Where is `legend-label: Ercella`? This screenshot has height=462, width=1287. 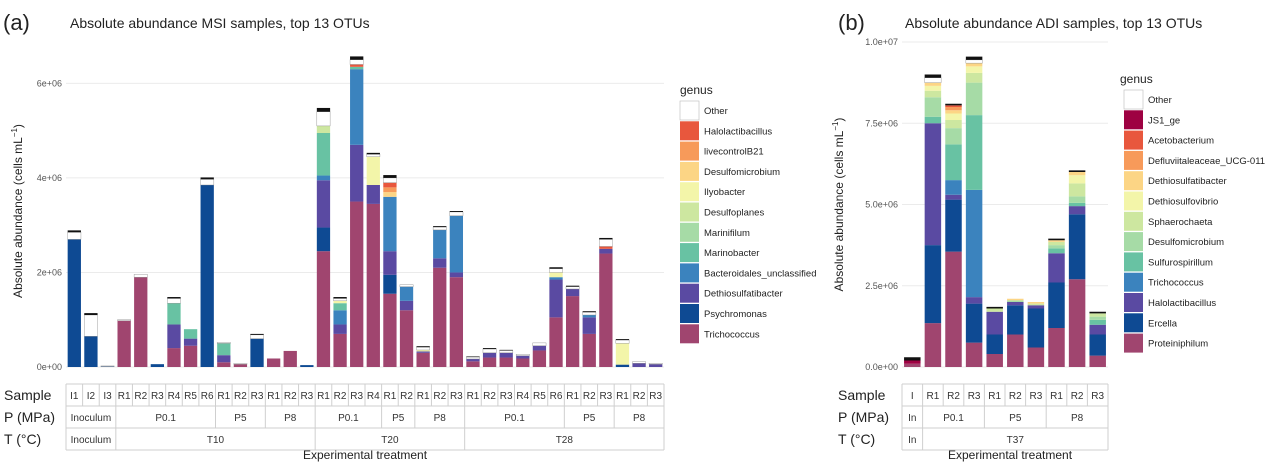 legend-label: Ercella is located at coordinates (1163, 323).